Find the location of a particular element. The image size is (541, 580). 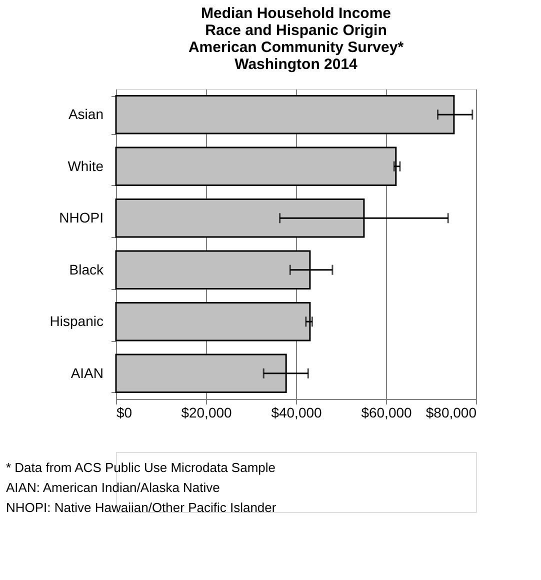

y-tick-label: White is located at coordinates (86, 166).